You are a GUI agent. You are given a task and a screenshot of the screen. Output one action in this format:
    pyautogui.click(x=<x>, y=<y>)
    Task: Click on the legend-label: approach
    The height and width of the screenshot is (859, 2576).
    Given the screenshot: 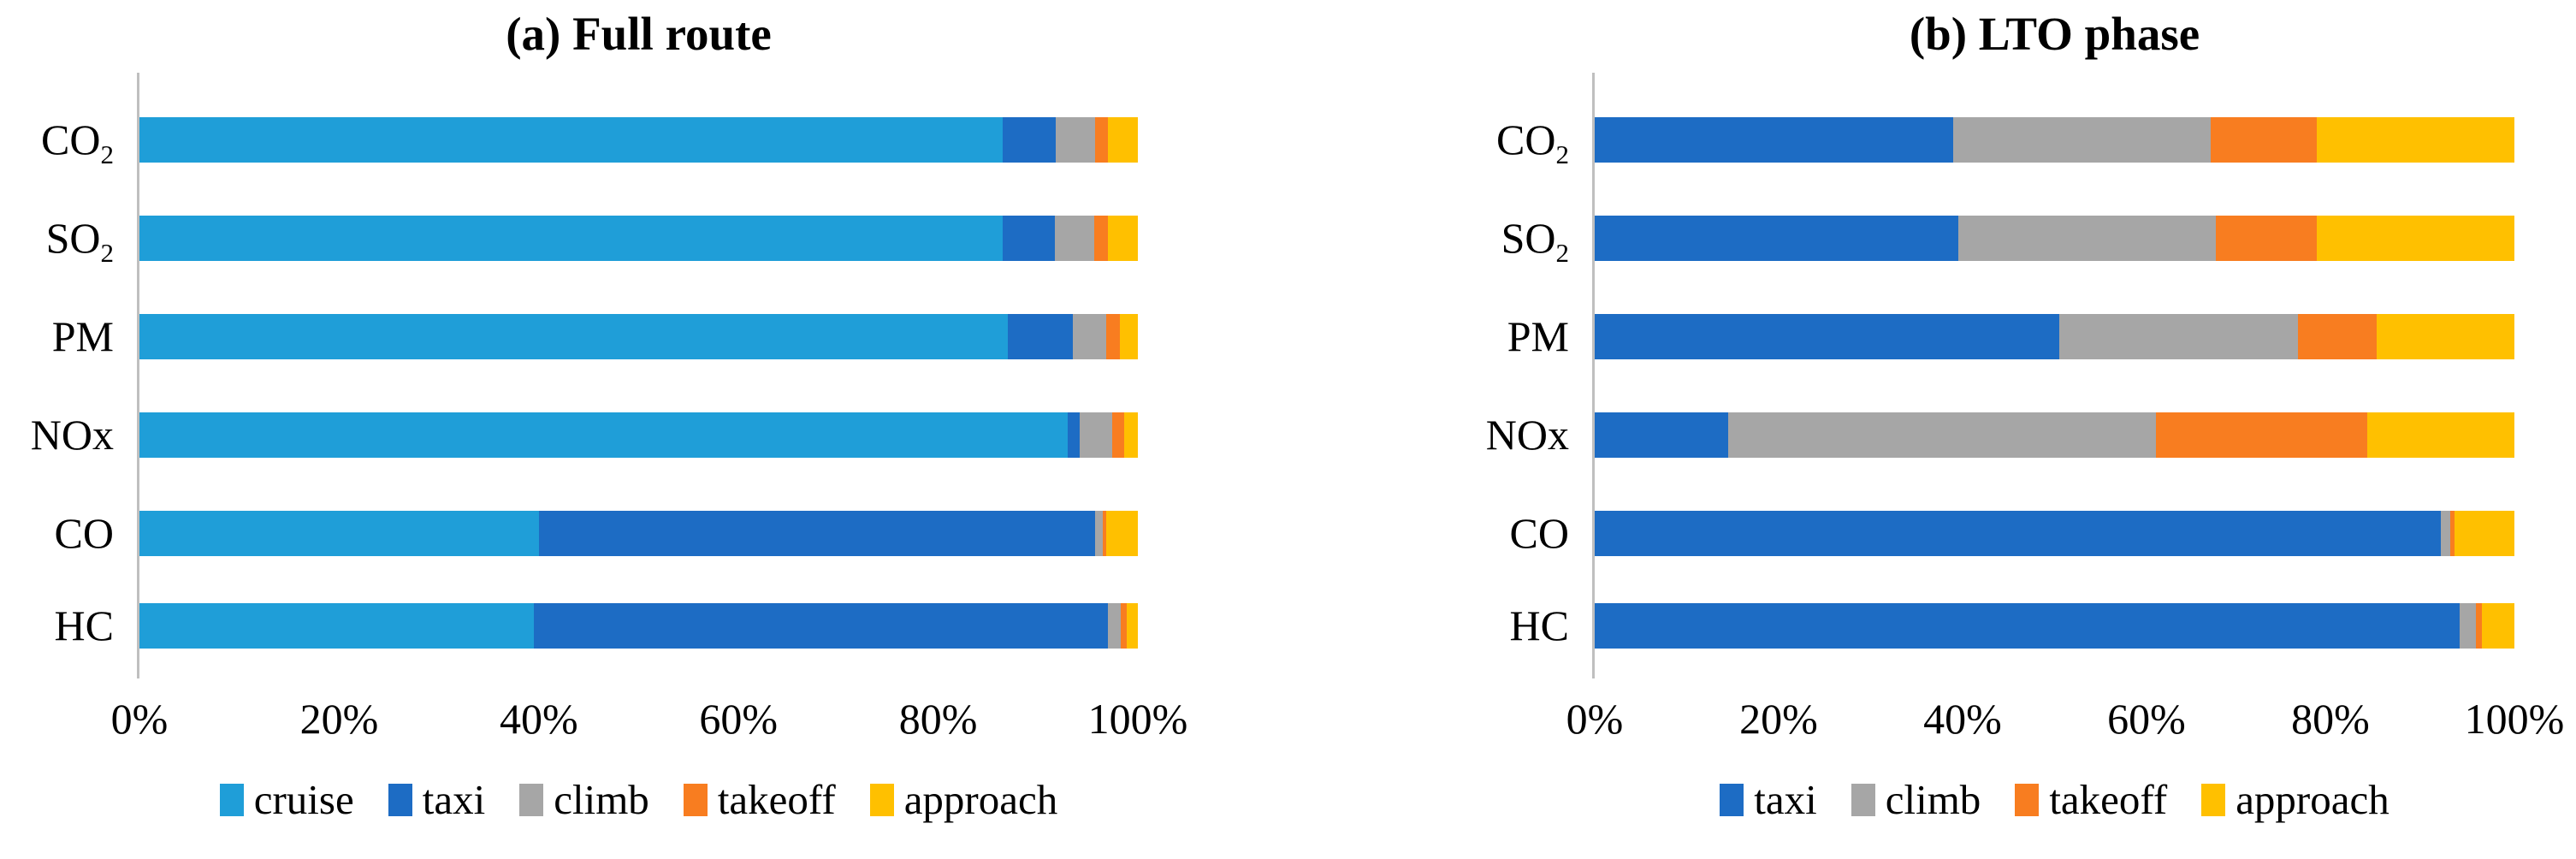 What is the action you would take?
    pyautogui.click(x=2312, y=799)
    